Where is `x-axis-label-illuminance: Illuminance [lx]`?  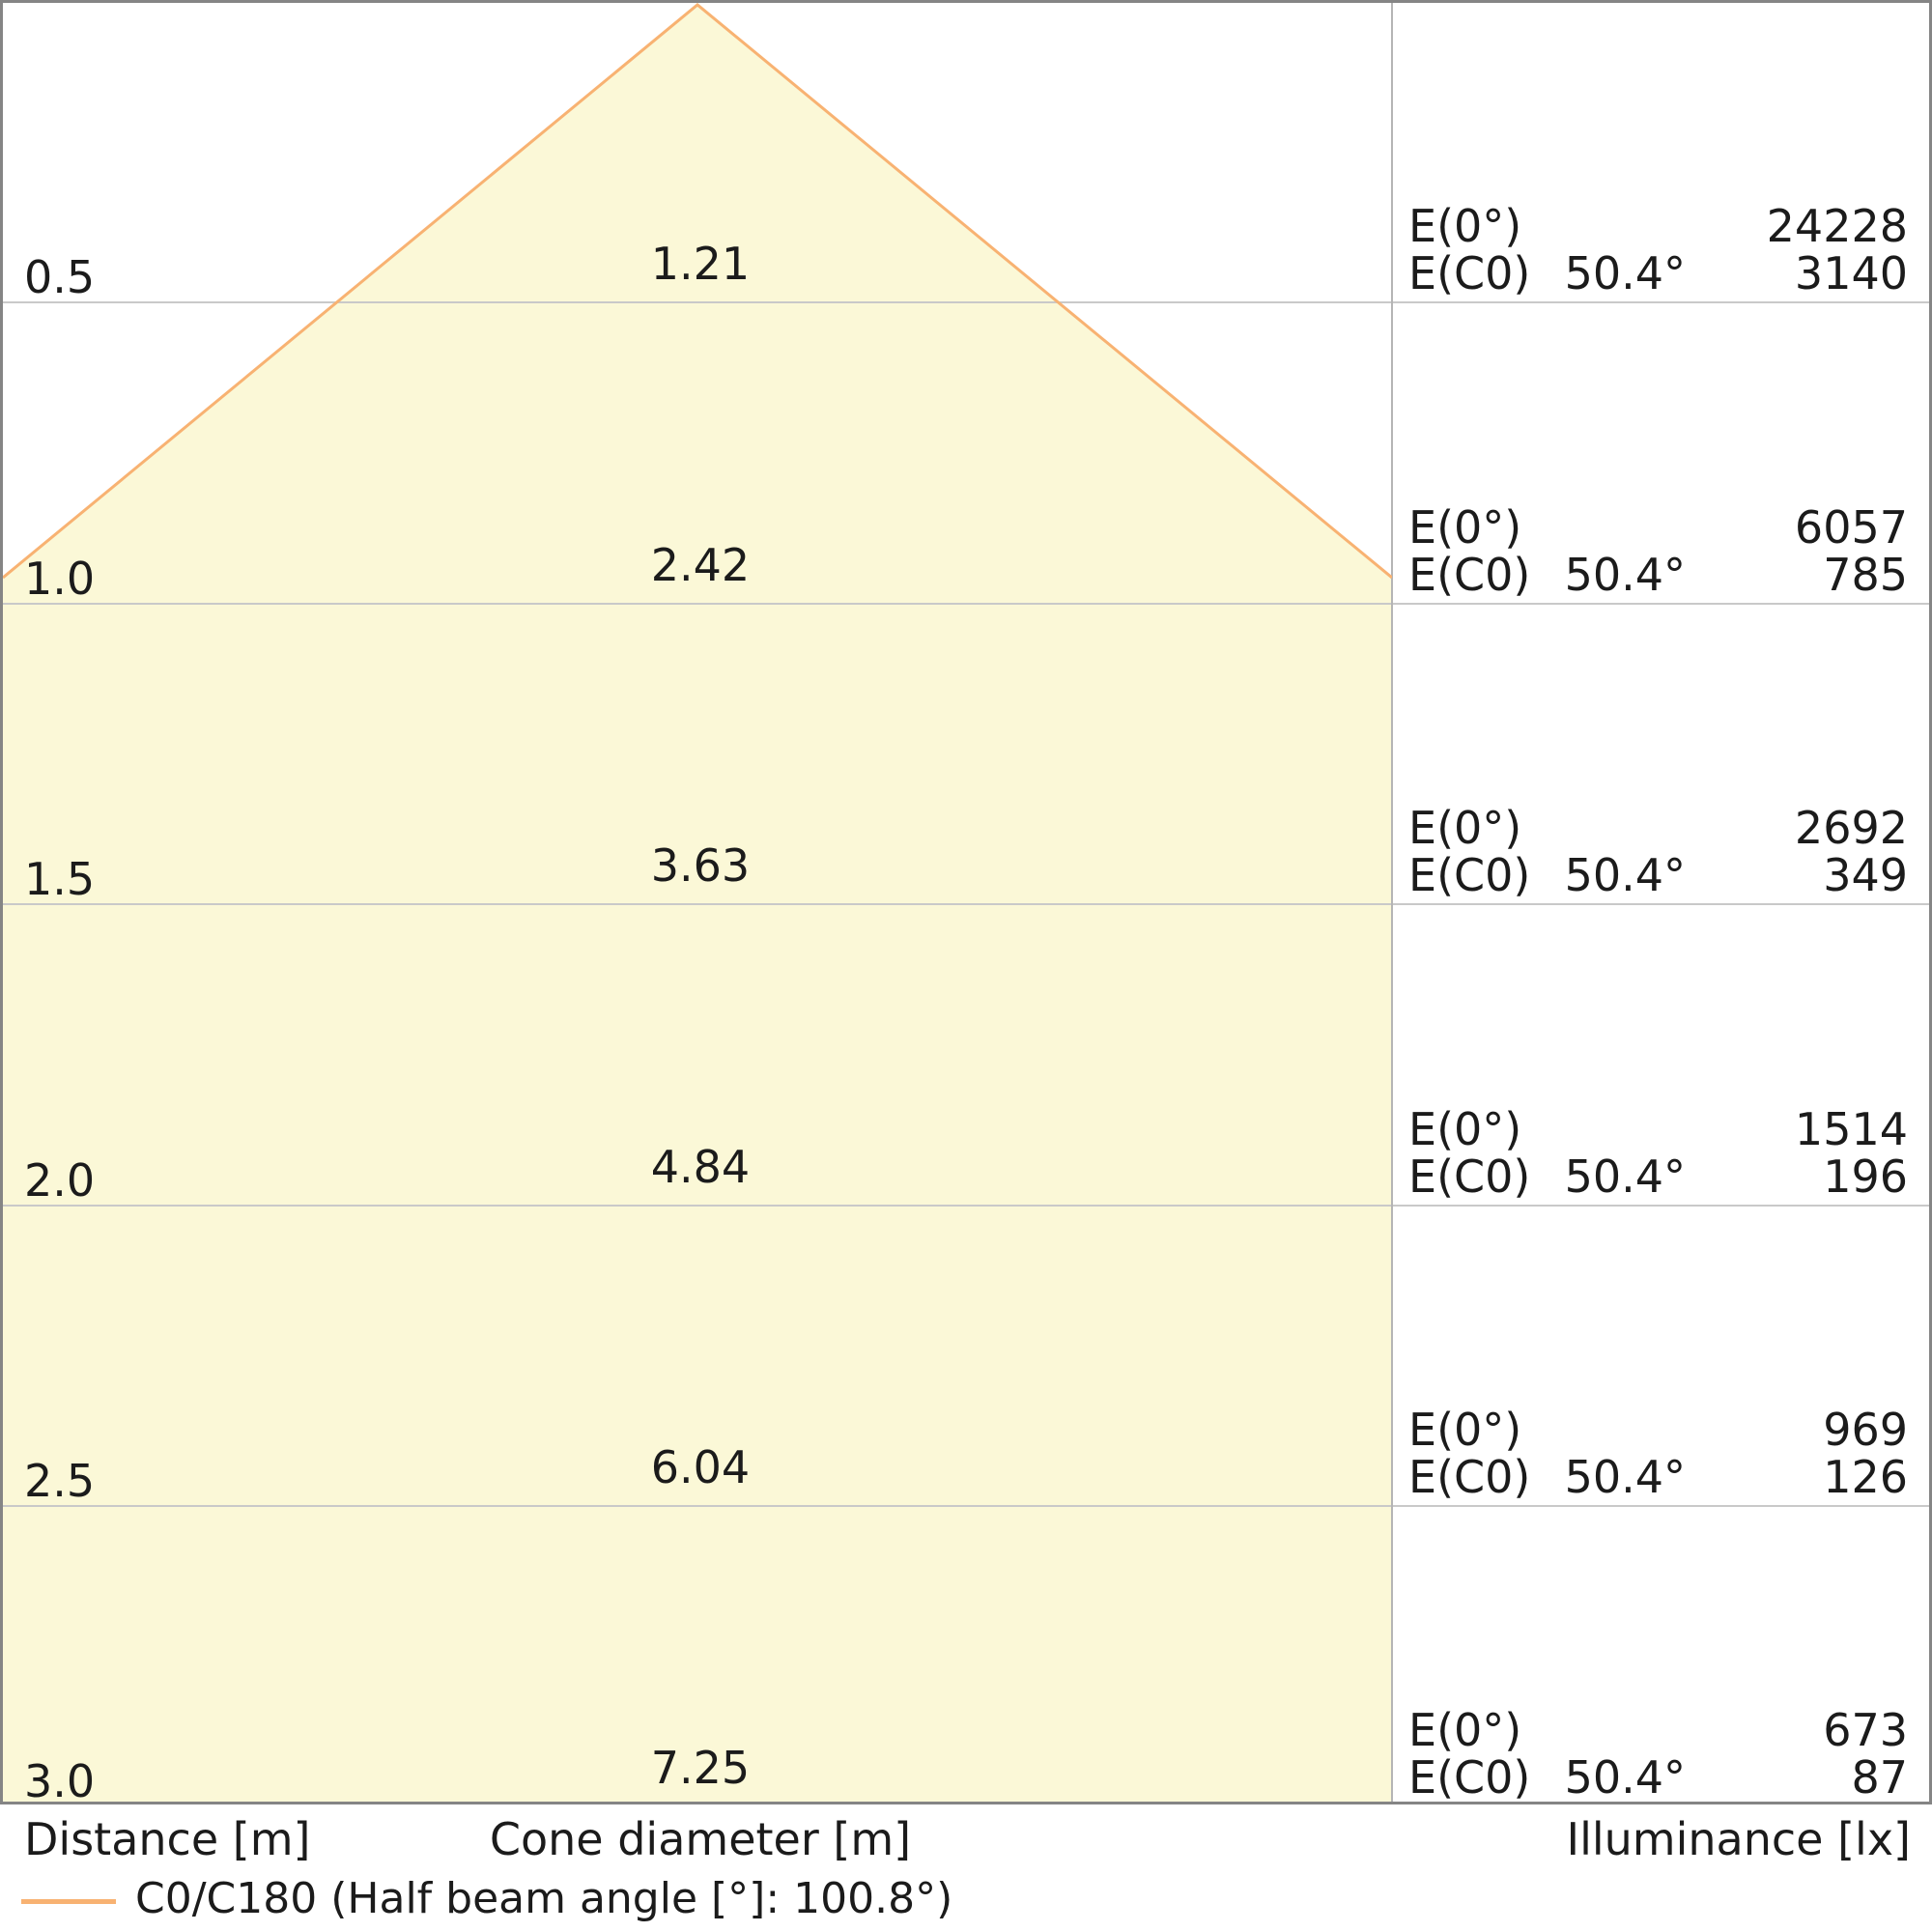
x-axis-label-illuminance: Illuminance [lx] is located at coordinates (1738, 1839).